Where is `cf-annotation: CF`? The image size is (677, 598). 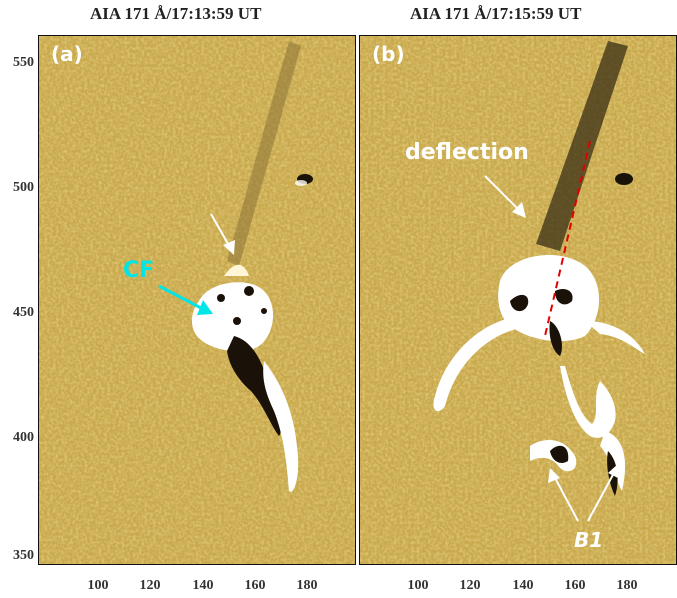
cf-annotation: CF is located at coordinates (139, 270).